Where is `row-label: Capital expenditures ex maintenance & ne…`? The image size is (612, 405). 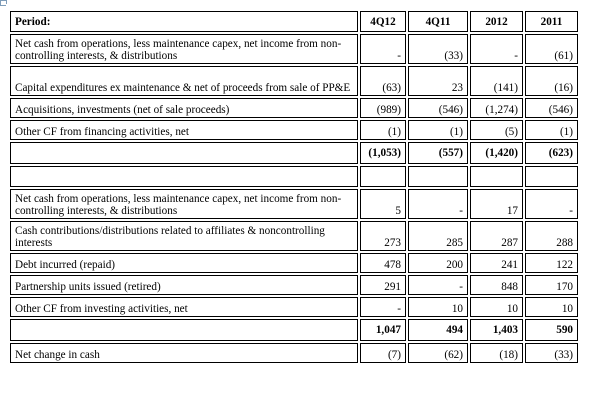 row-label: Capital expenditures ex maintenance & ne… is located at coordinates (184, 81).